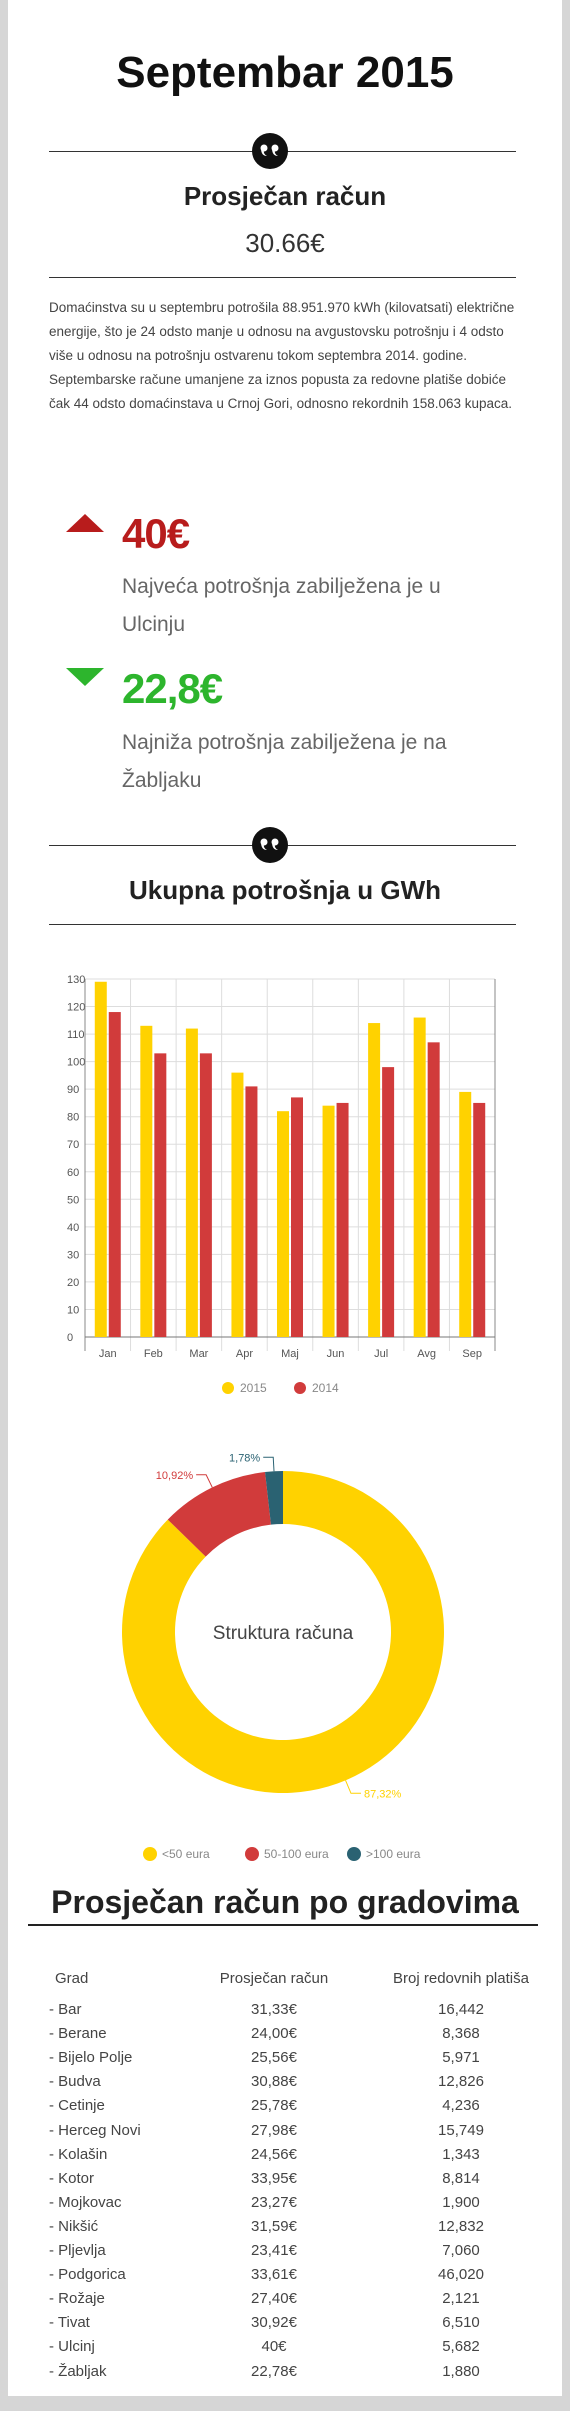 Image resolution: width=570 pixels, height=2411 pixels. I want to click on table-cell: 40€, so click(274, 2347).